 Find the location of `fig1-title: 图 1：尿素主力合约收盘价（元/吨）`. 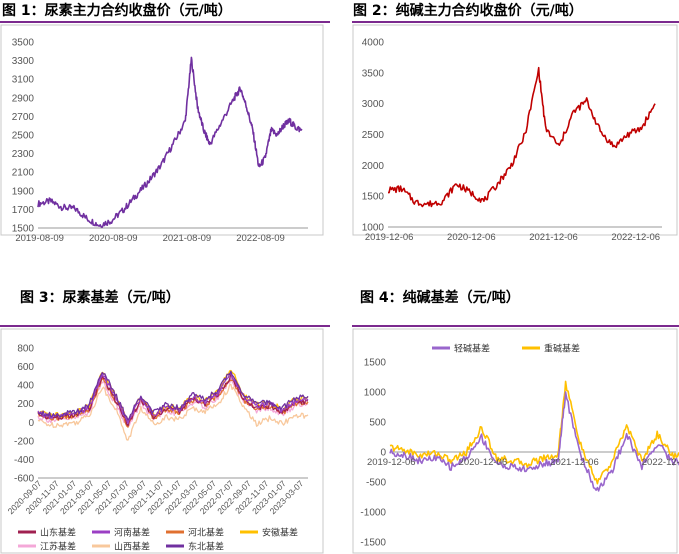

fig1-title: 图 1：尿素主力合约收盘价（元/吨） is located at coordinates (117, 11).